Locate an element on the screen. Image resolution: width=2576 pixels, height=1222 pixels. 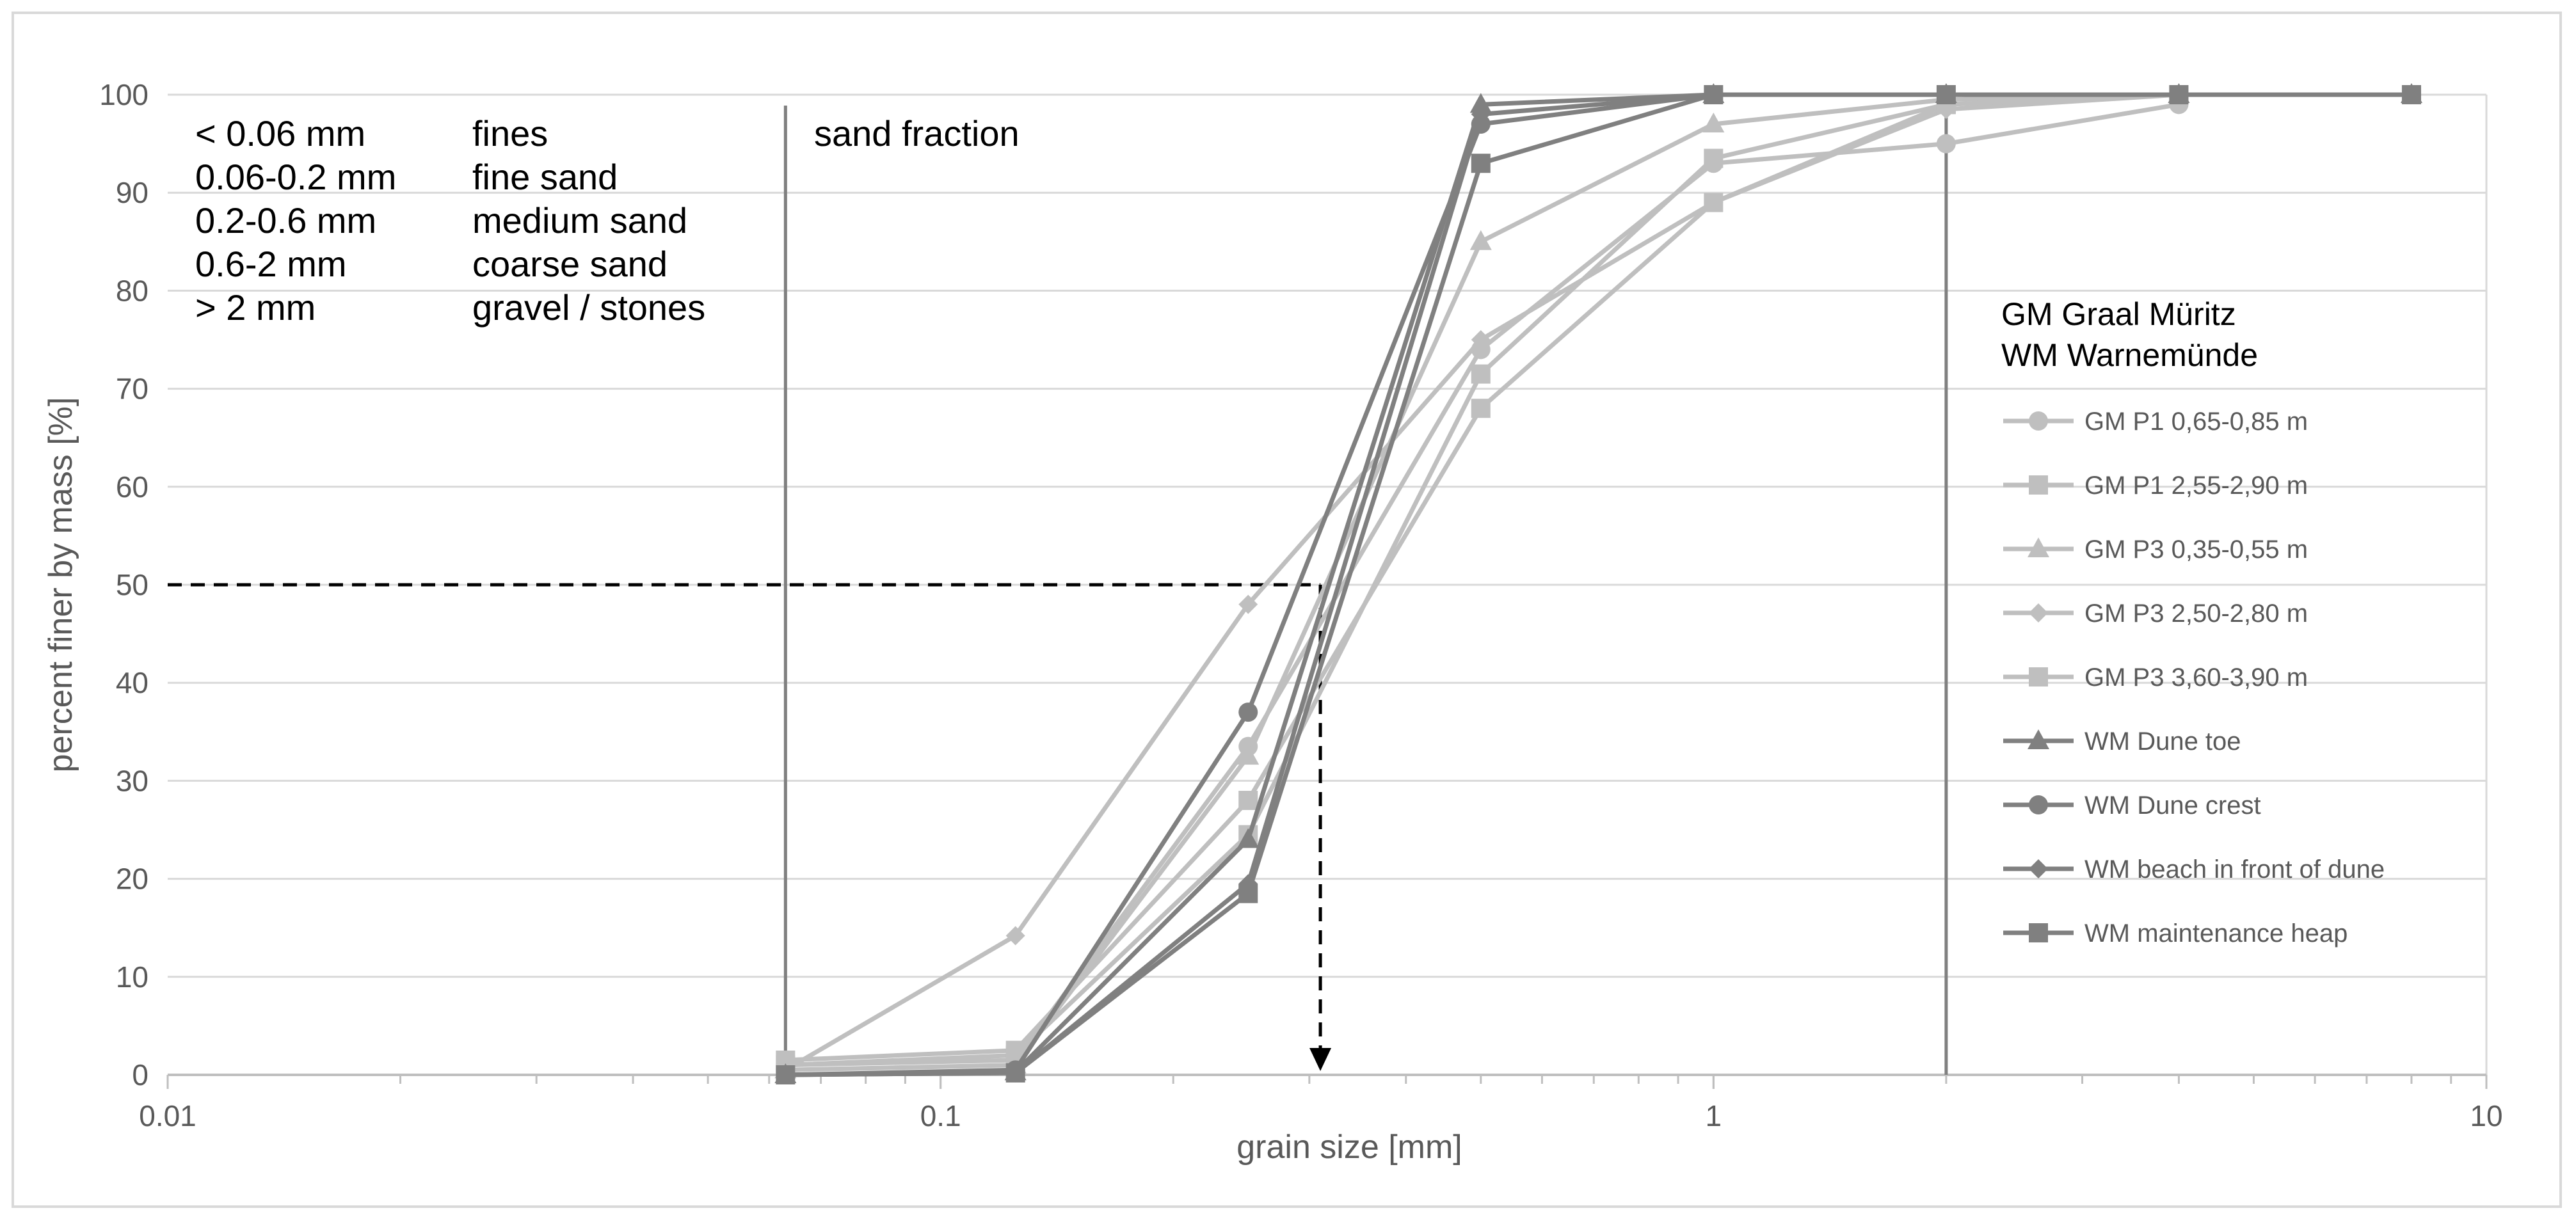
x-tick-label: 1 is located at coordinates (1714, 1115).